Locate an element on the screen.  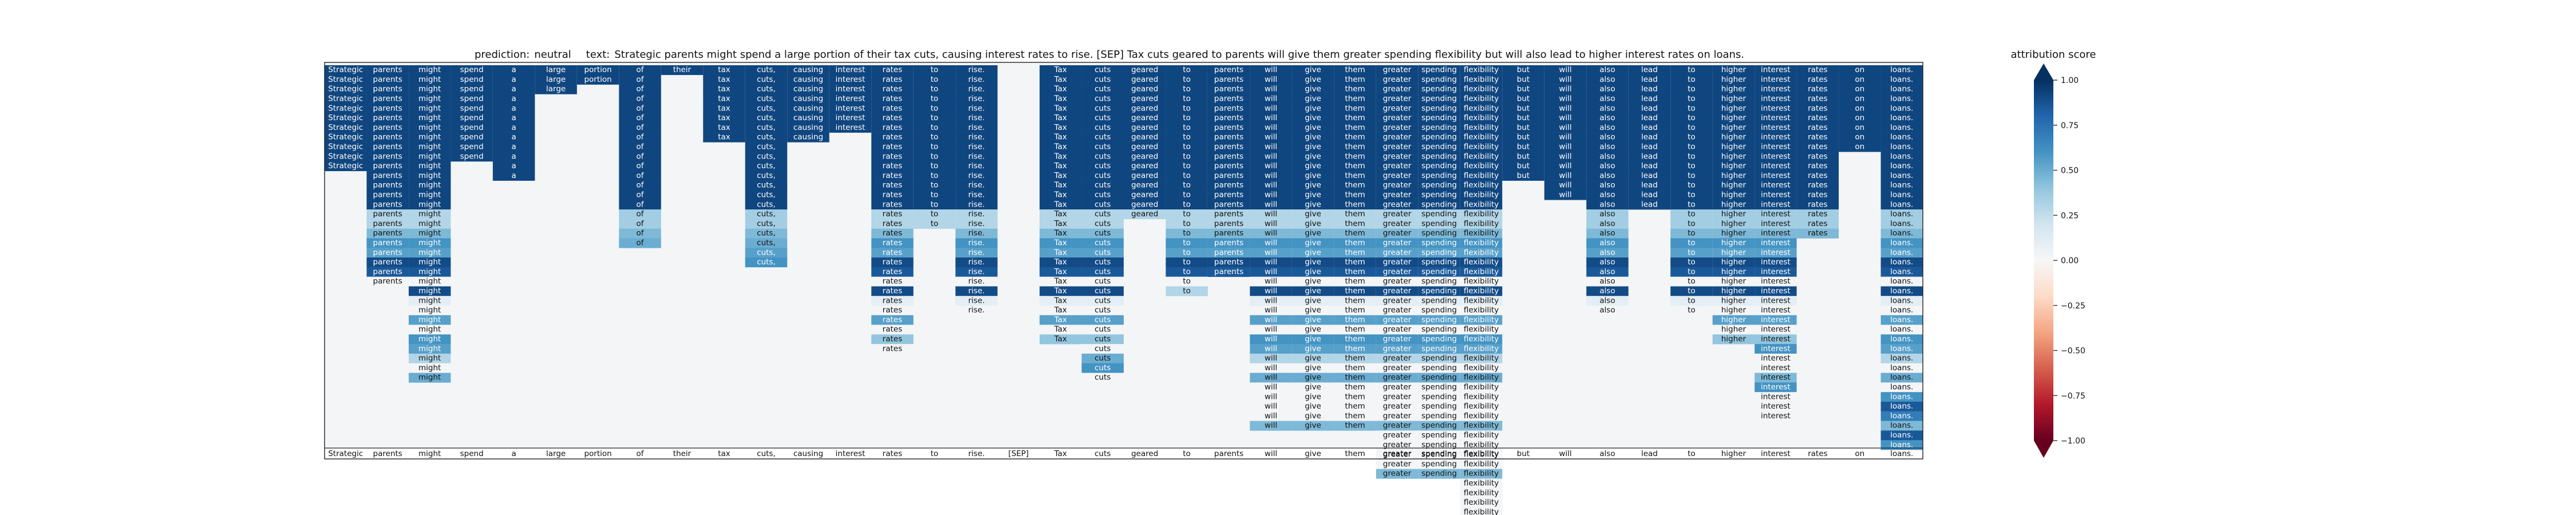
heatmap-cell-label: also is located at coordinates (1607, 89).